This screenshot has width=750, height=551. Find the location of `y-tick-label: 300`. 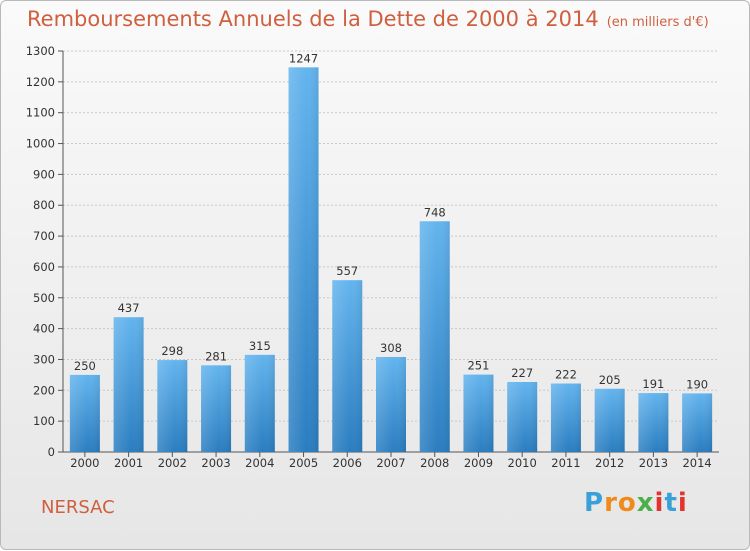

y-tick-label: 300 is located at coordinates (44, 359).